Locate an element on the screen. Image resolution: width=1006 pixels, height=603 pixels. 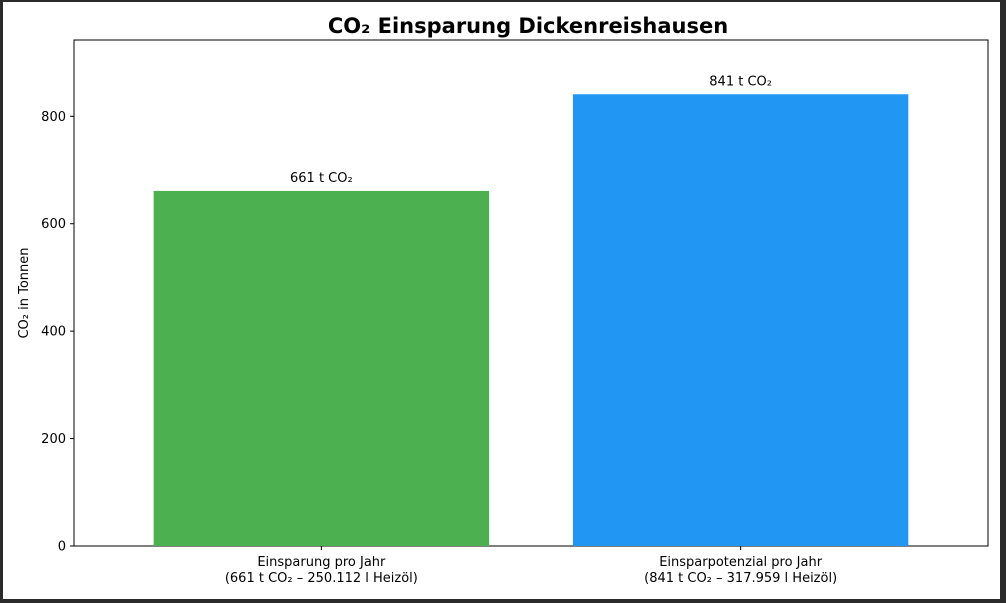
x-tick-label: Einsparung pro Jahr is located at coordinates (321, 562).